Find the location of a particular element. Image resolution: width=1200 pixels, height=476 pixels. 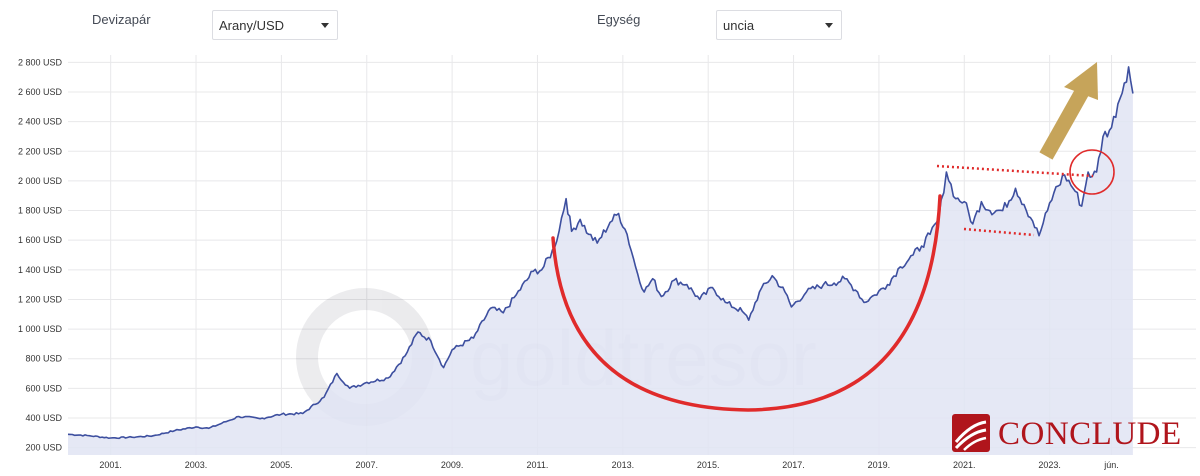

x-tick-label: 2019. is located at coordinates (879, 465).